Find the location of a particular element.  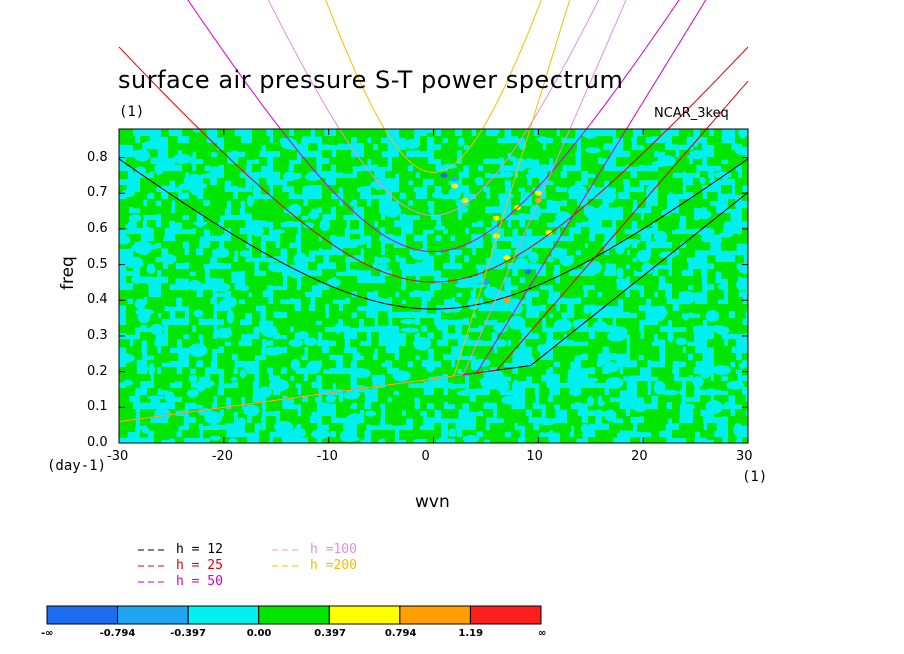

x-tick-label: 10 is located at coordinates (534, 456).